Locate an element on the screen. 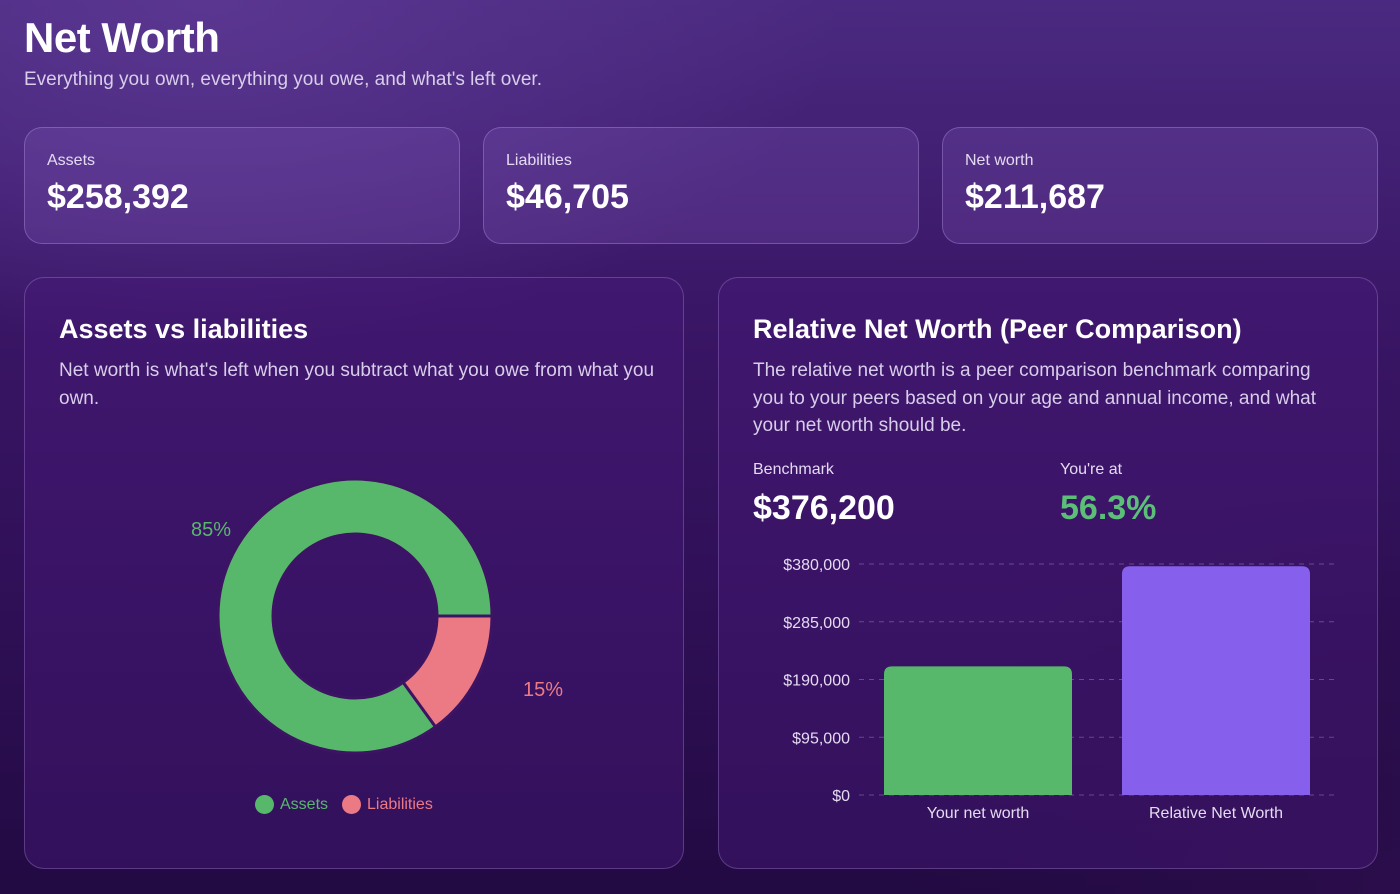 The image size is (1400, 894). legend-item-assets: Assets is located at coordinates (291, 804).